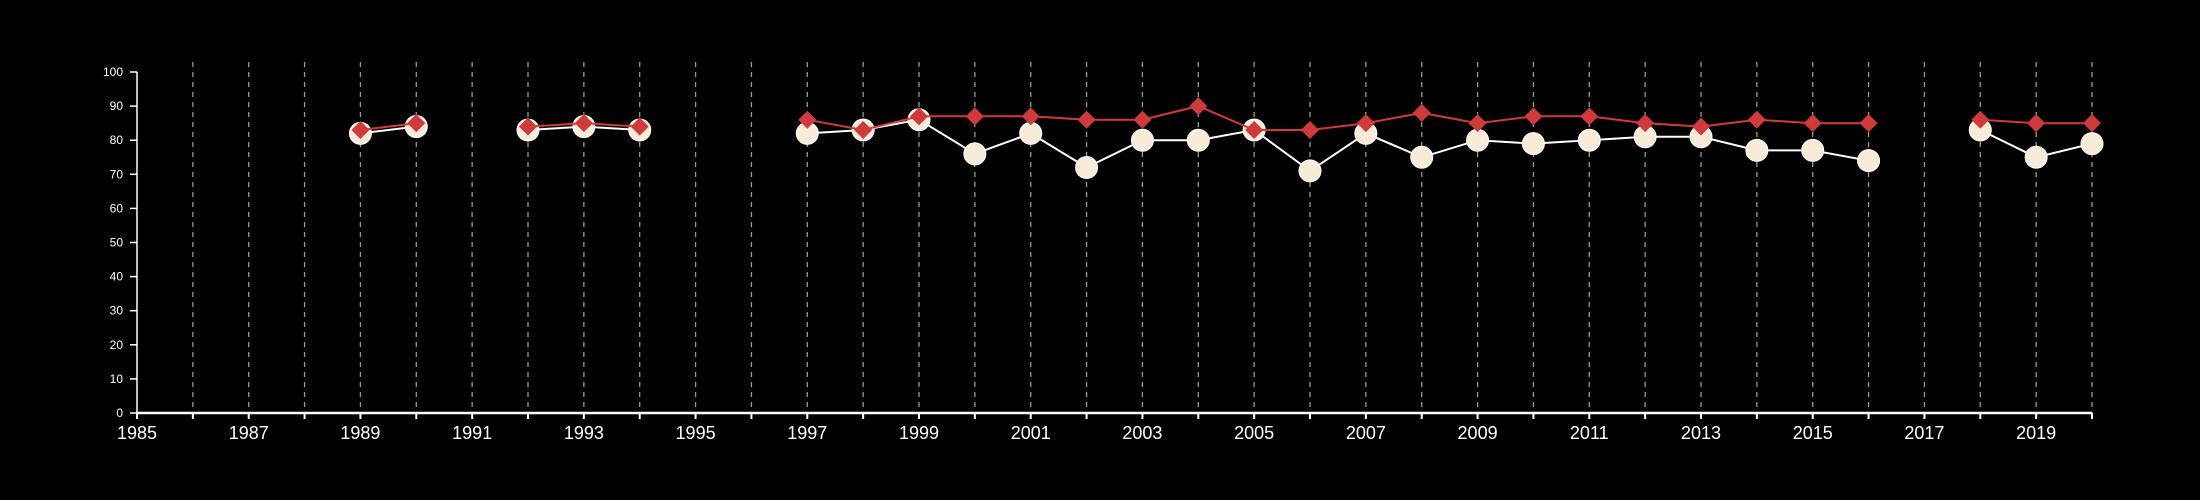 This screenshot has height=500, width=2200. What do you see at coordinates (1869, 161) in the screenshot?
I see `cream-point-2016` at bounding box center [1869, 161].